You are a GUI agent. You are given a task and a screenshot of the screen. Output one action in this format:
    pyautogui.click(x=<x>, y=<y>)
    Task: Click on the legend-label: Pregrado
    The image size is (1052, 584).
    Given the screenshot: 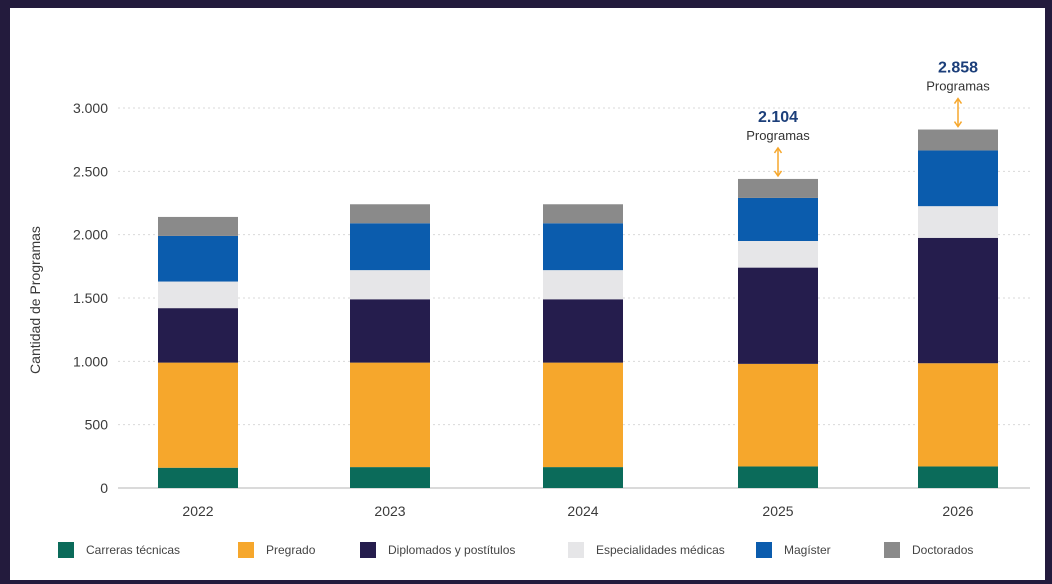 What is the action you would take?
    pyautogui.click(x=291, y=550)
    